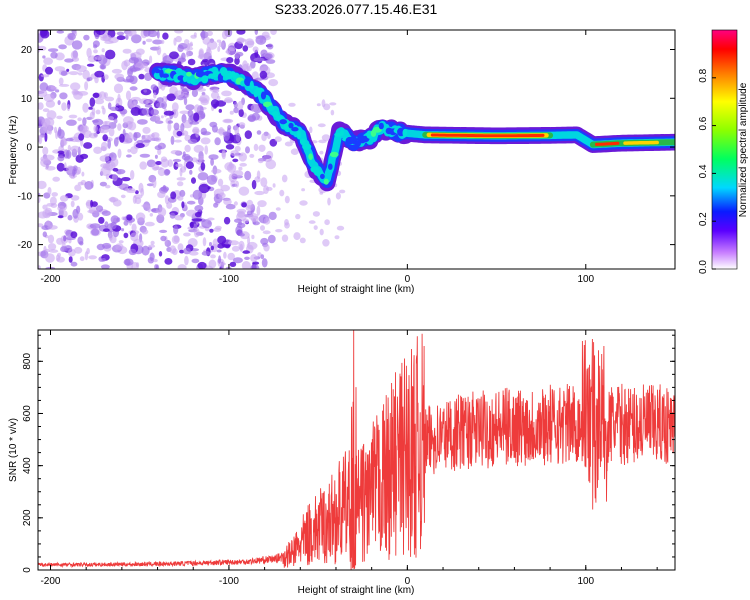 The width and height of the screenshot is (750, 600). What do you see at coordinates (607, 143) in the screenshot?
I see `spectrogram-ridge-core` at bounding box center [607, 143].